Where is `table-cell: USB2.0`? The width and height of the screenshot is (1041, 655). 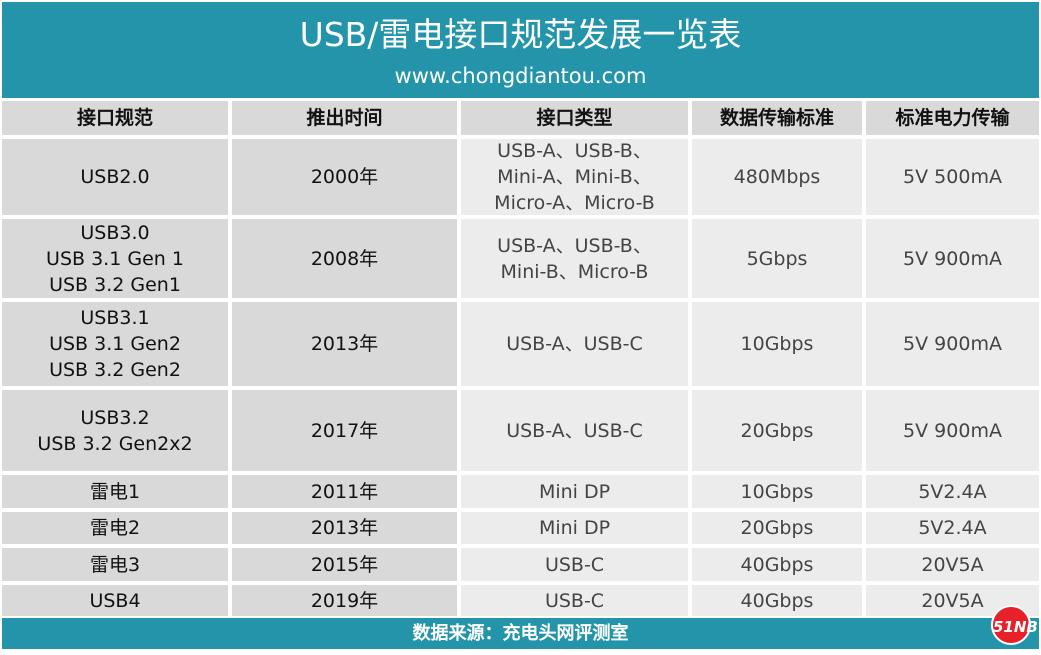
table-cell: USB2.0 is located at coordinates (115, 177).